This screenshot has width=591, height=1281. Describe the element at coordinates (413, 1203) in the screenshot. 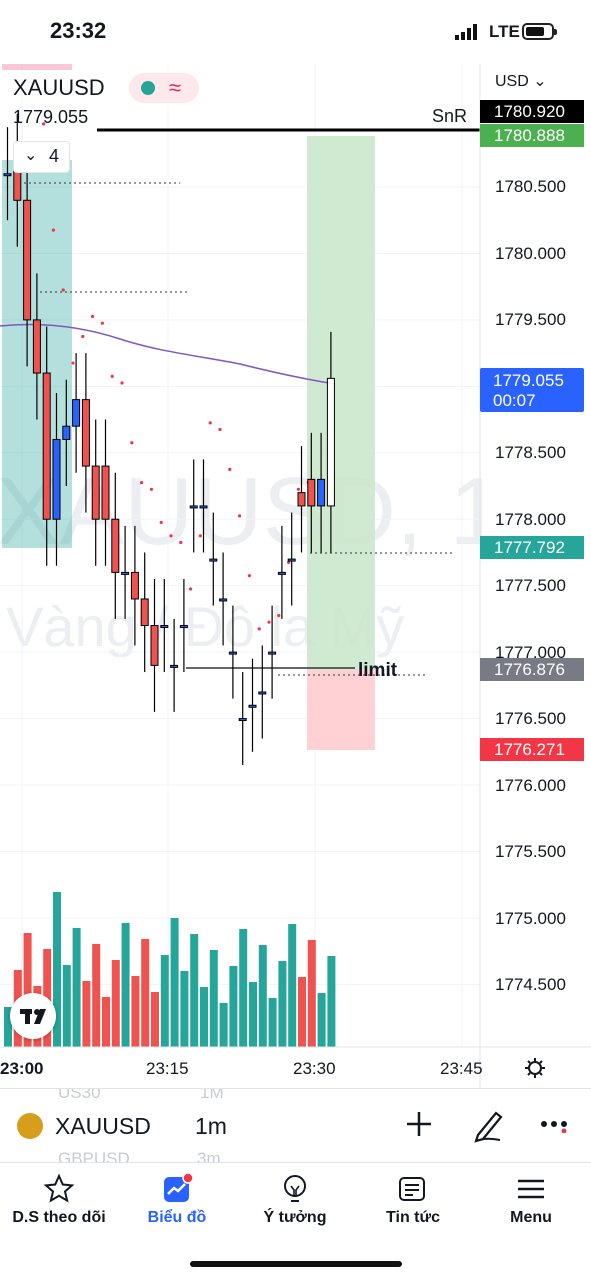

I see `tab-news: Tin tức` at that location.